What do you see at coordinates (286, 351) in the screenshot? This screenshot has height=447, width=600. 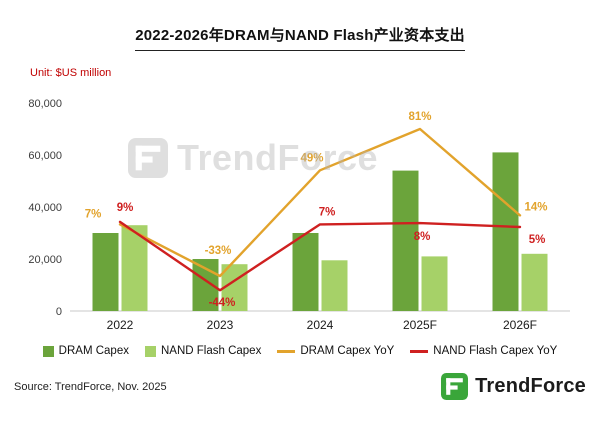 I see `legend-swatch-dram-yoy` at bounding box center [286, 351].